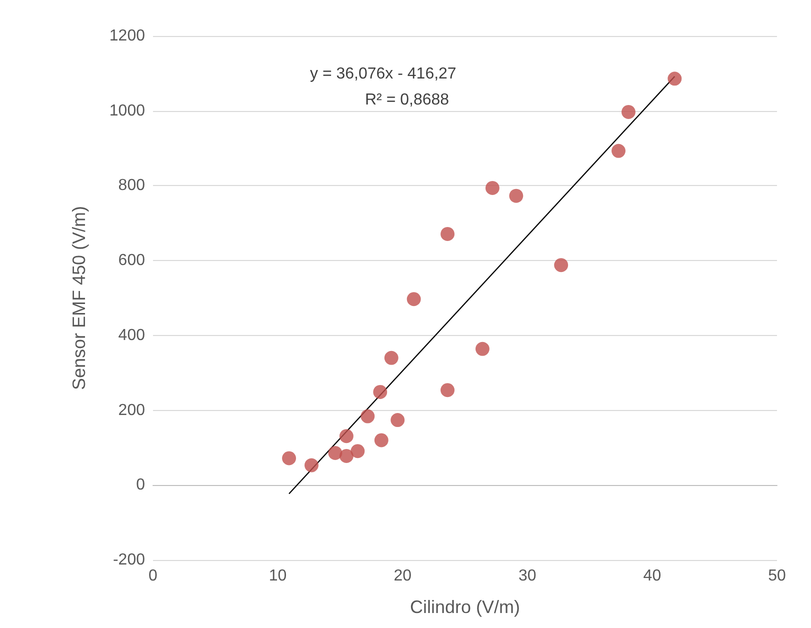 The image size is (811, 628). What do you see at coordinates (652, 576) in the screenshot?
I see `x-tick-label: 40` at bounding box center [652, 576].